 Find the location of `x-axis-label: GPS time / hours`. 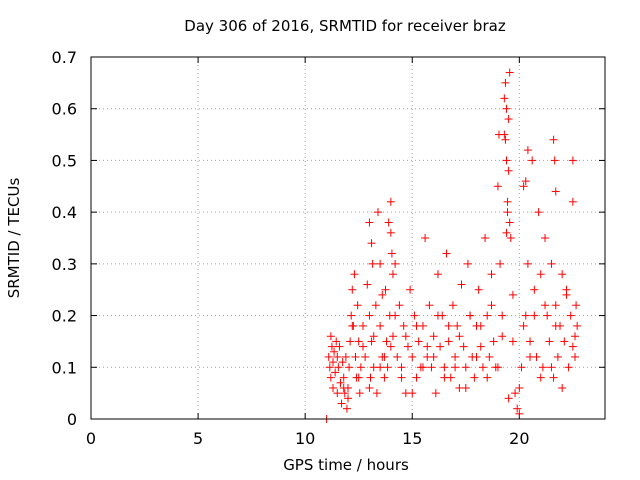

x-axis-label: GPS time / hours is located at coordinates (346, 465).